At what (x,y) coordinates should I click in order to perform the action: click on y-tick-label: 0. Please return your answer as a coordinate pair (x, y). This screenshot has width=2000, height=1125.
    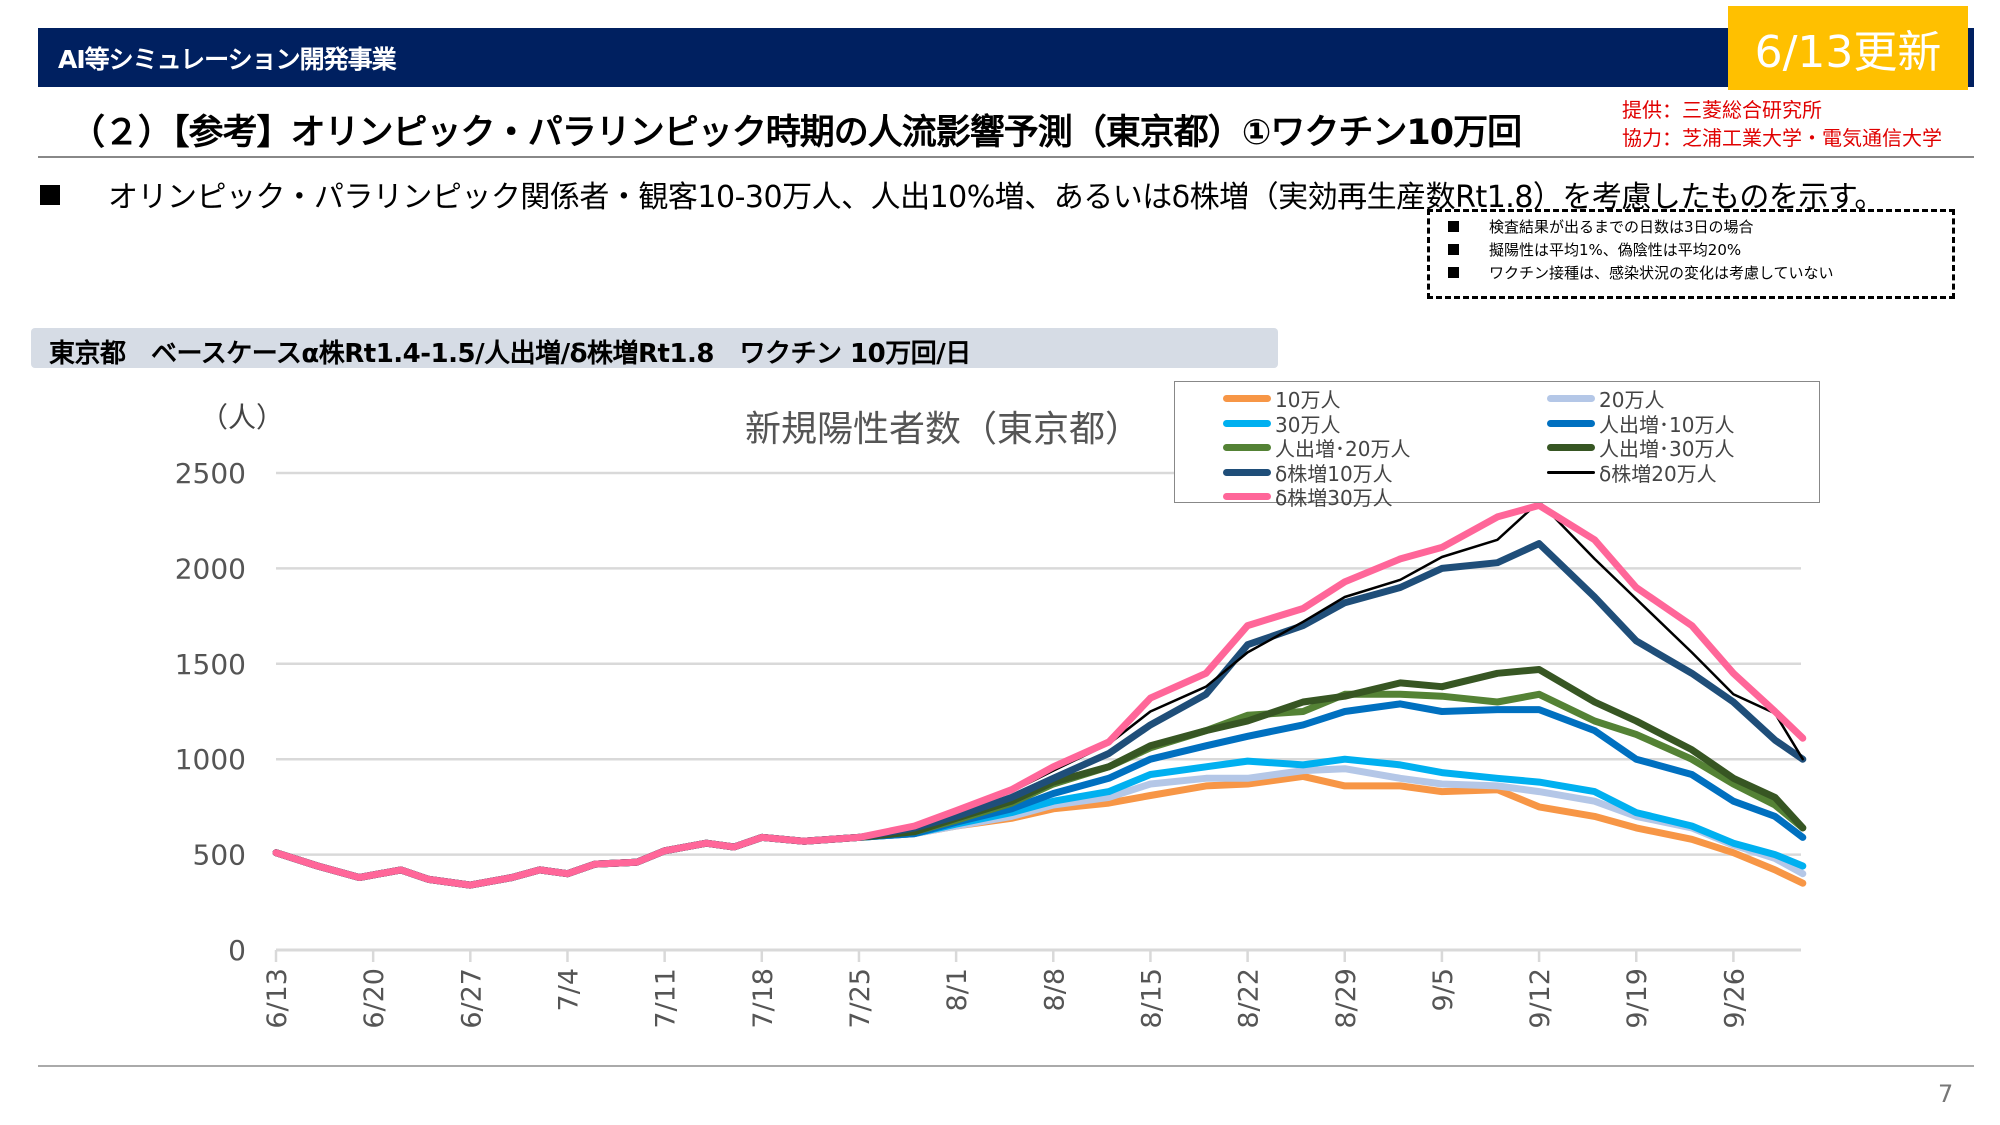
    Looking at the image, I should click on (237, 950).